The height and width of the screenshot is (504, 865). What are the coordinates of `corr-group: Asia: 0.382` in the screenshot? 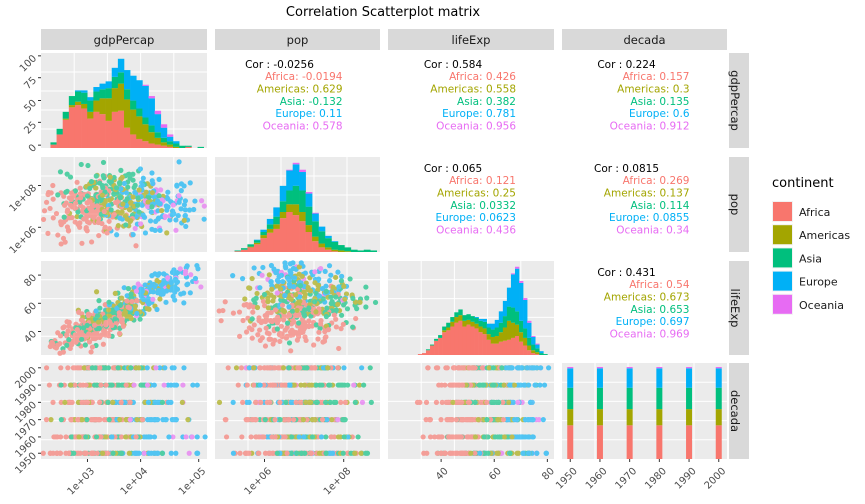 It's located at (486, 102).